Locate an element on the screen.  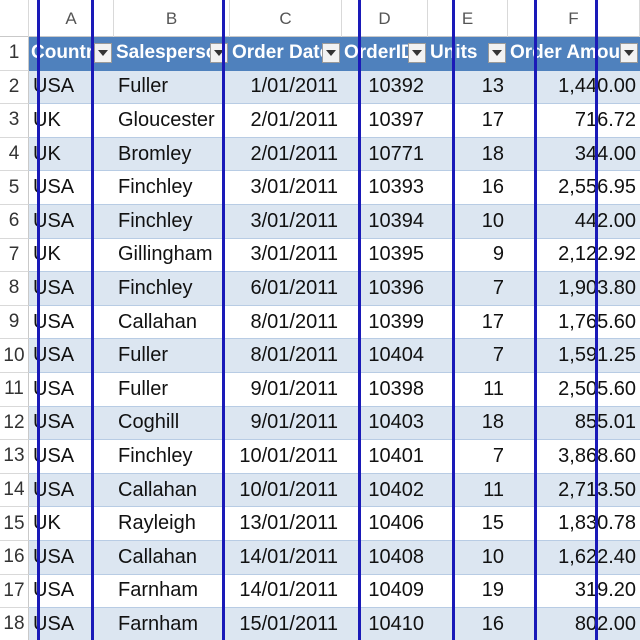
table-cell: 14/01/2011 is located at coordinates (286, 592).